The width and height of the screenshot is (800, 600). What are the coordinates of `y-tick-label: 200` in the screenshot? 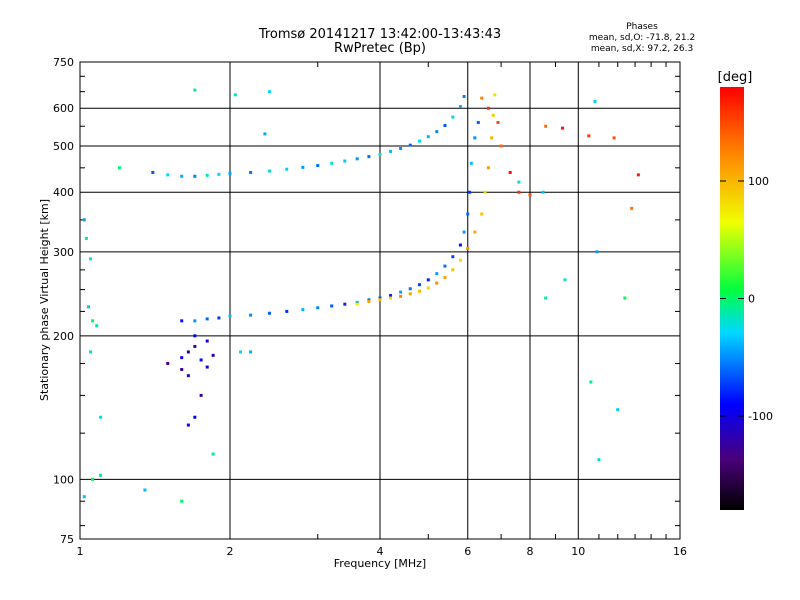 It's located at (63, 336).